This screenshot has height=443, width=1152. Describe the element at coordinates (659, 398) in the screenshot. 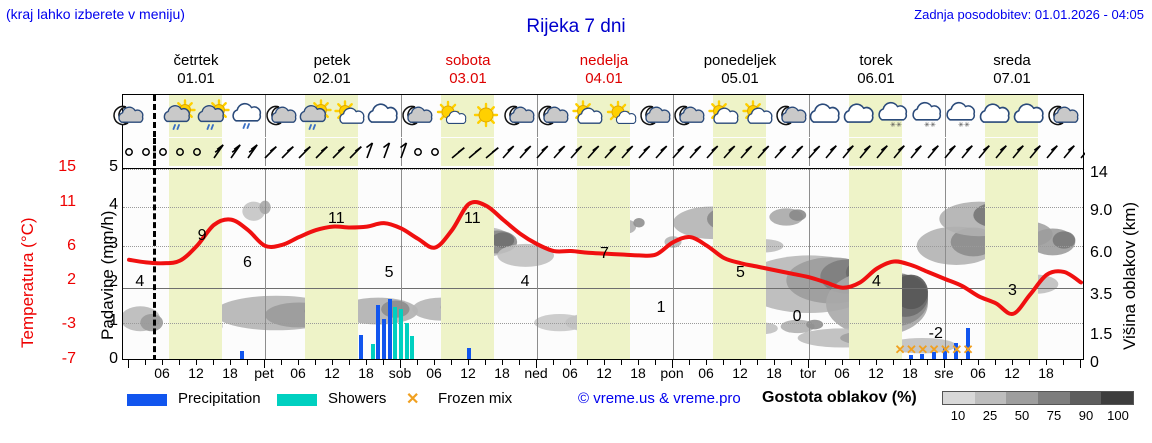

I see `credit-link: © vreme.us & vreme.pro` at that location.